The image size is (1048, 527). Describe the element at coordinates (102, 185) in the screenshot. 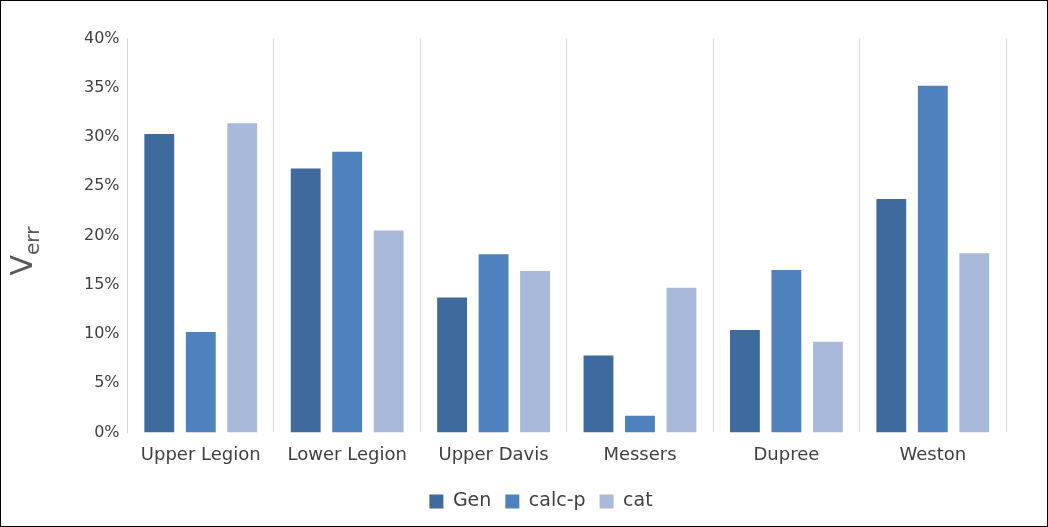

I see `y-tick-label: 25%` at that location.